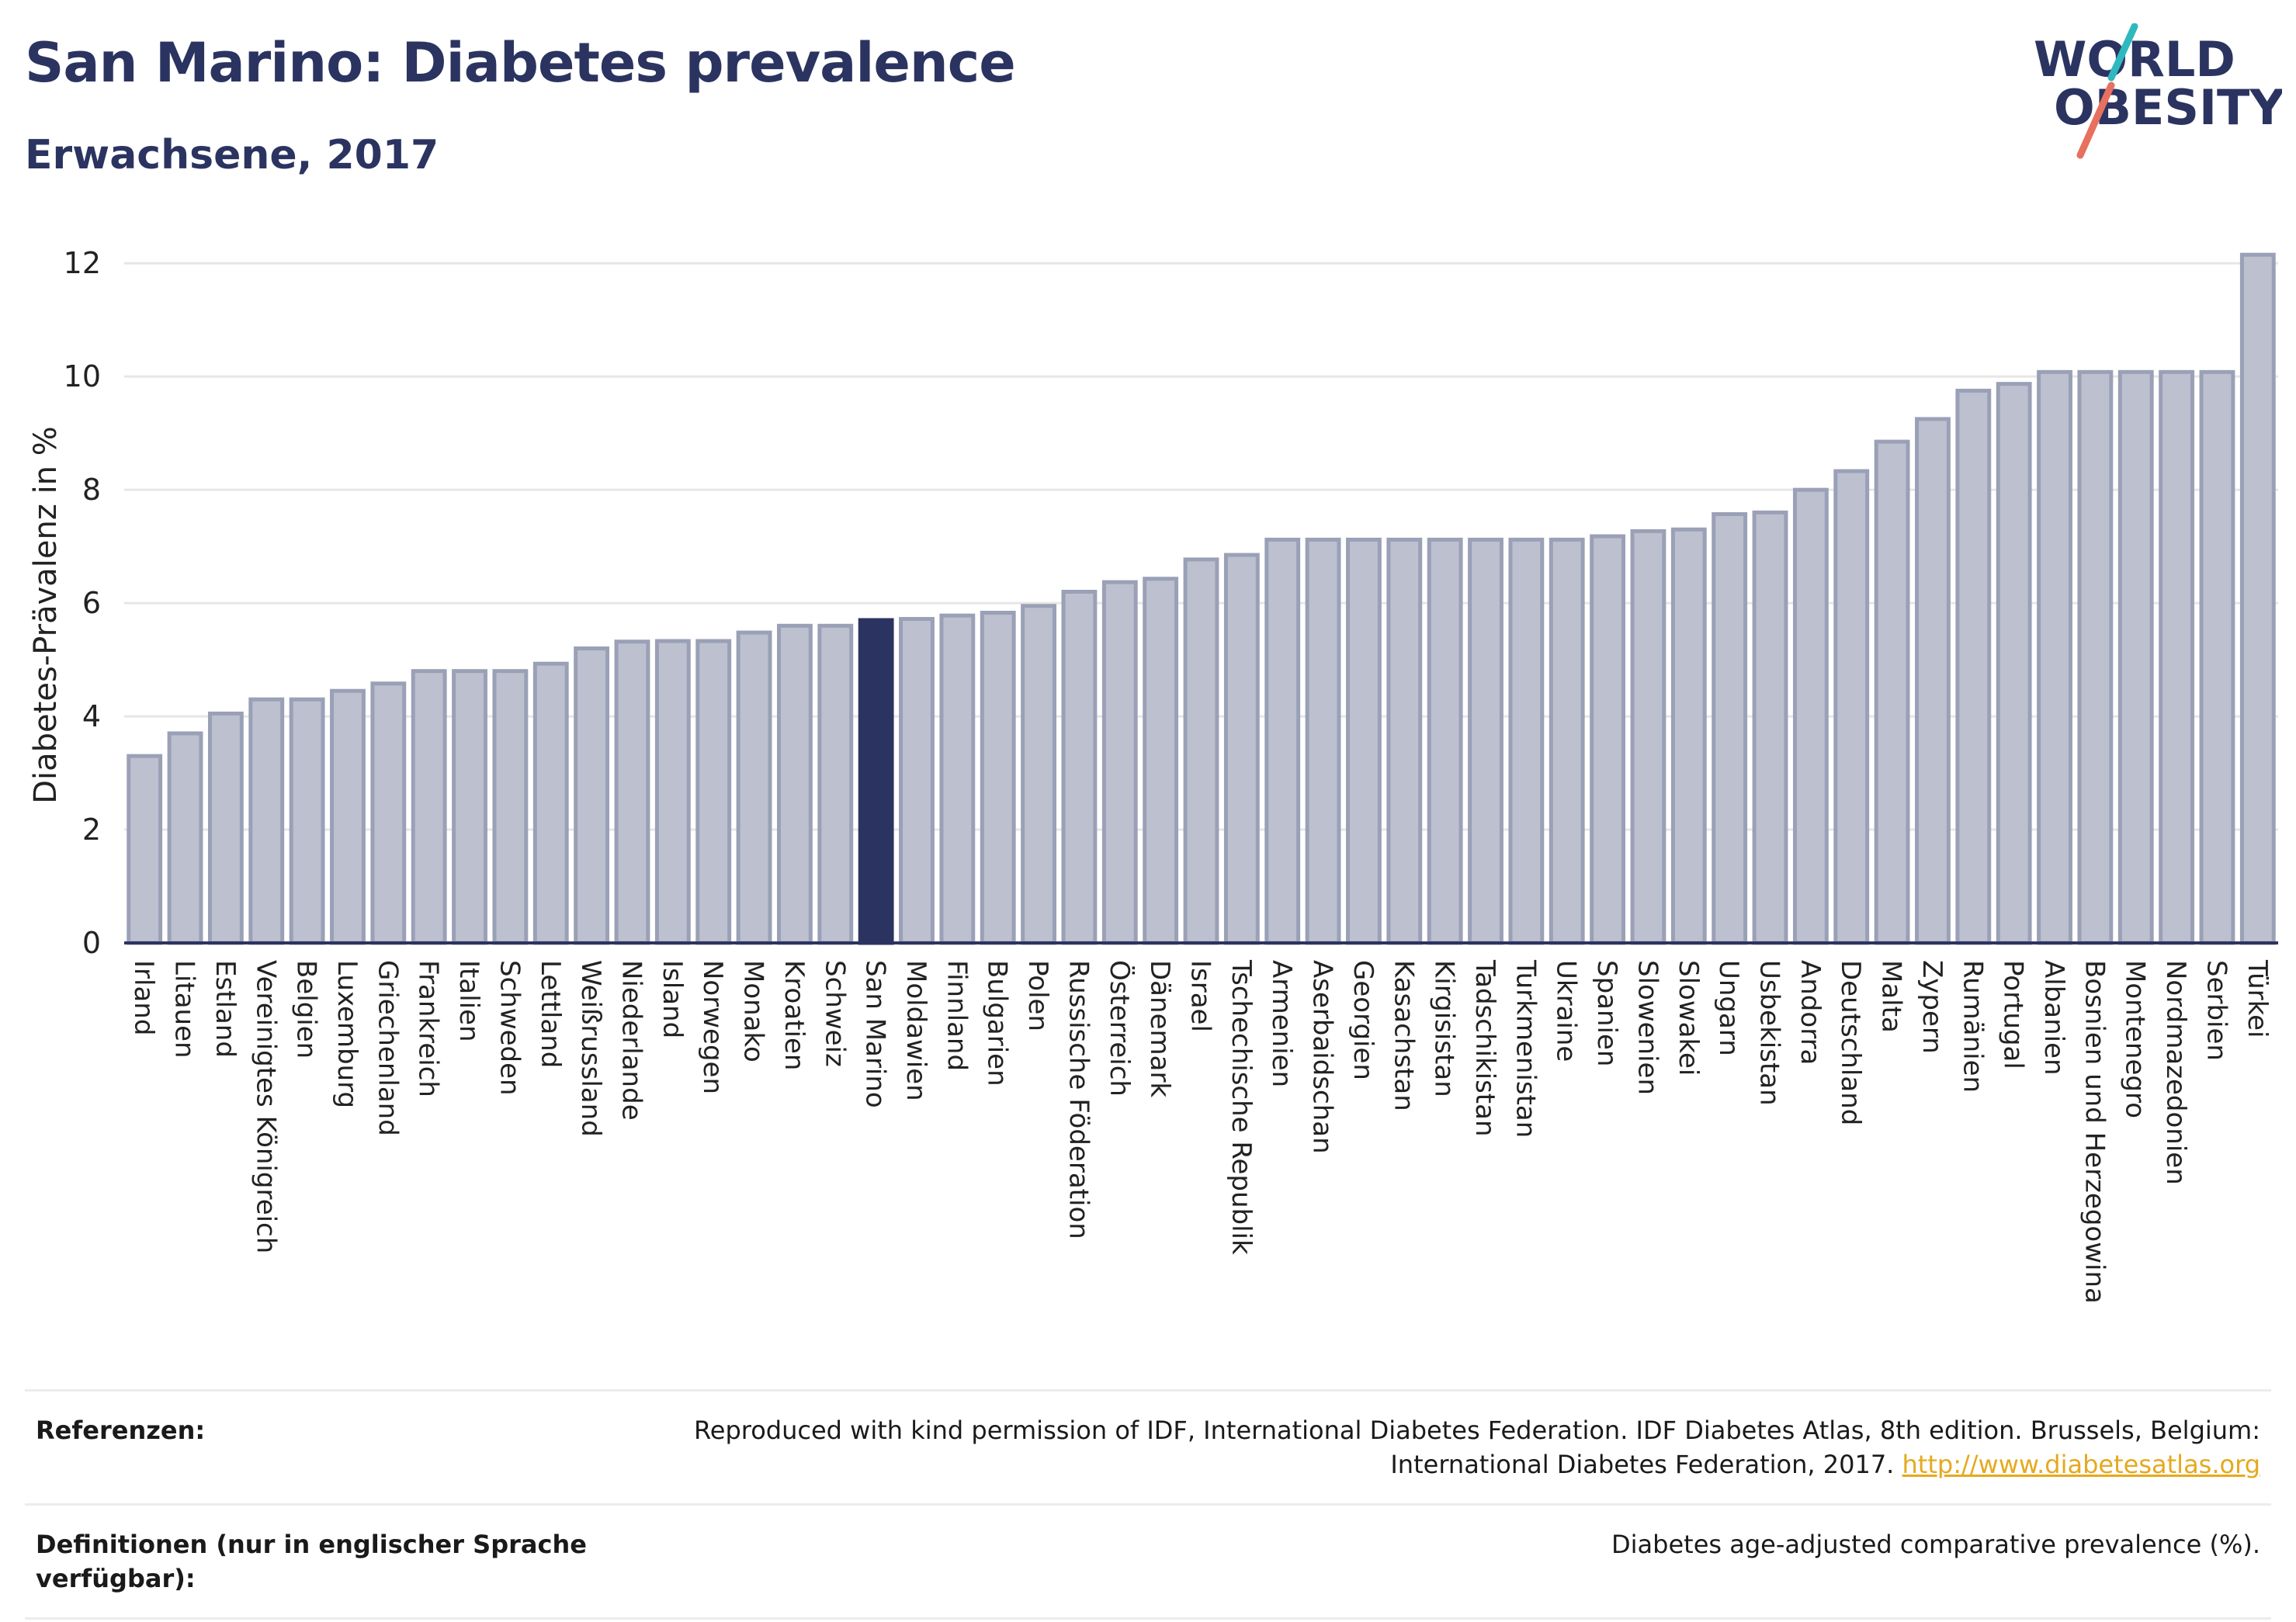  Describe the element at coordinates (631, 1040) in the screenshot. I see `x-tick-label: Niederlande` at that location.